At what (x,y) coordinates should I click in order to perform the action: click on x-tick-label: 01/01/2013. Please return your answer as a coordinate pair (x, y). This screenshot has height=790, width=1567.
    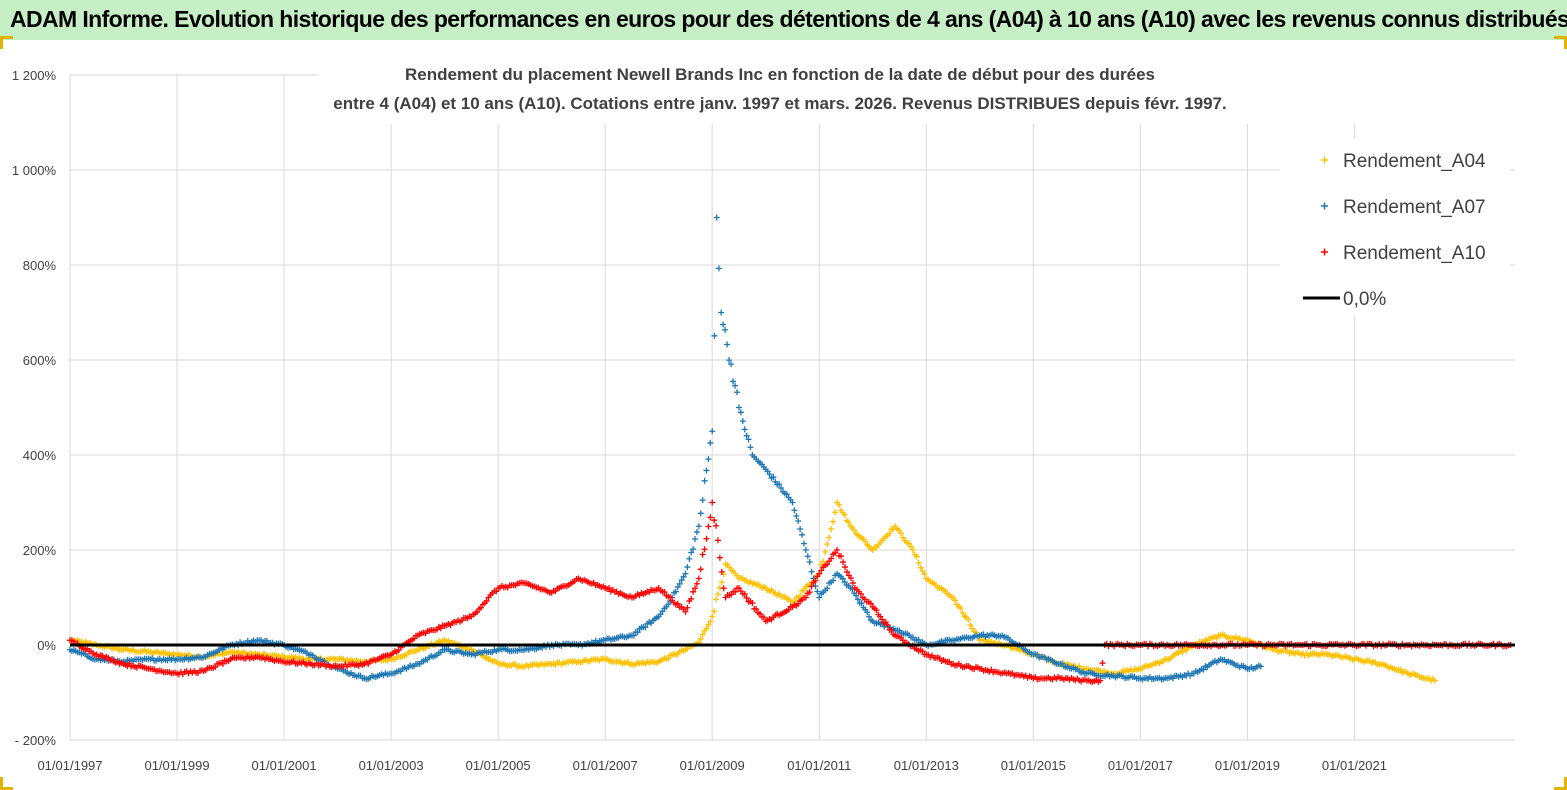
    Looking at the image, I should click on (926, 765).